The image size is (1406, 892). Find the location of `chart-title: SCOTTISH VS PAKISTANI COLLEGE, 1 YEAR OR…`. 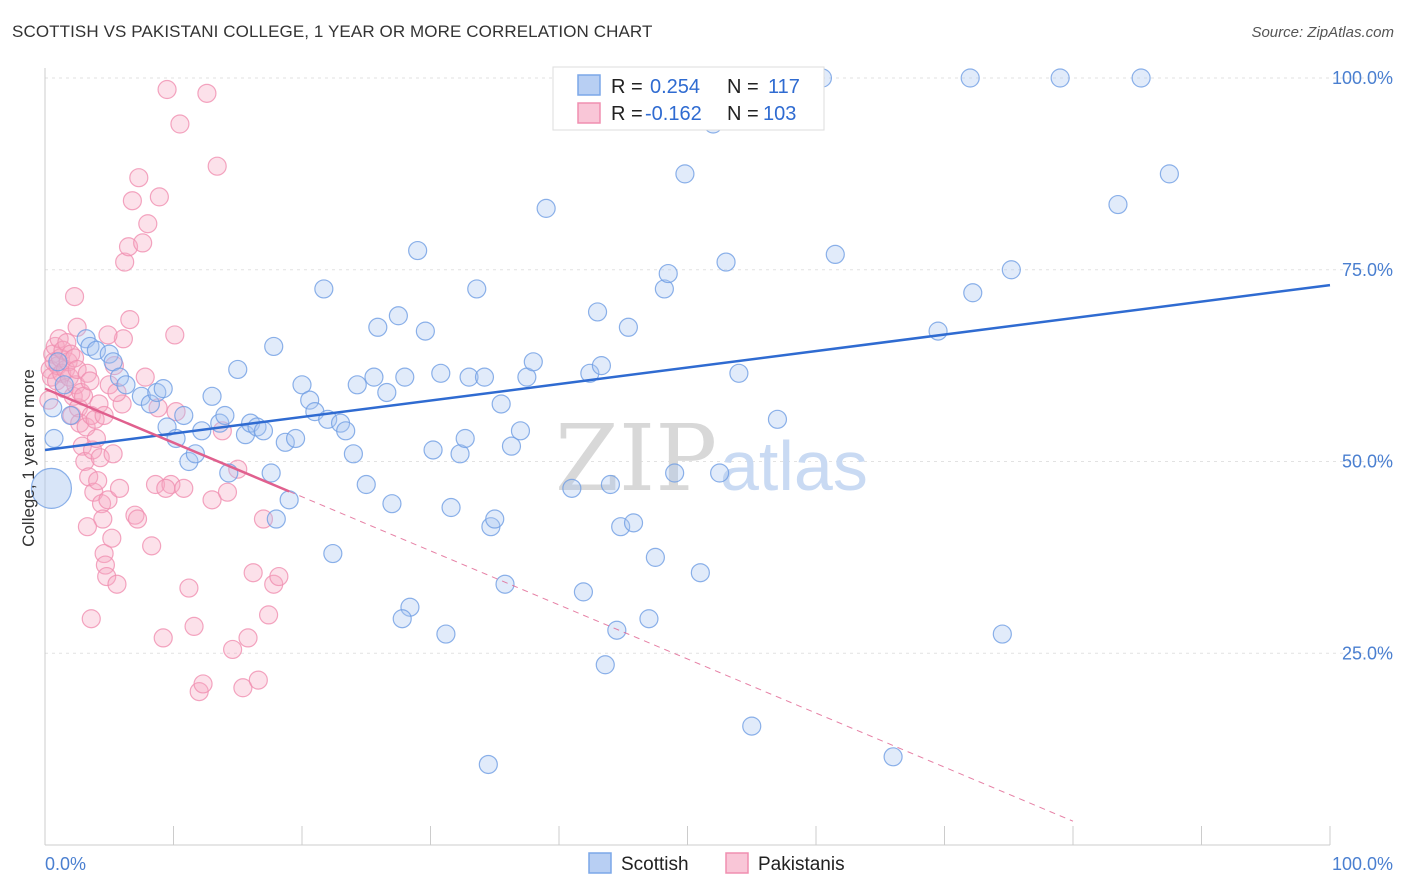

chart-title: SCOTTISH VS PAKISTANI COLLEGE, 1 YEAR OR… is located at coordinates (332, 31).